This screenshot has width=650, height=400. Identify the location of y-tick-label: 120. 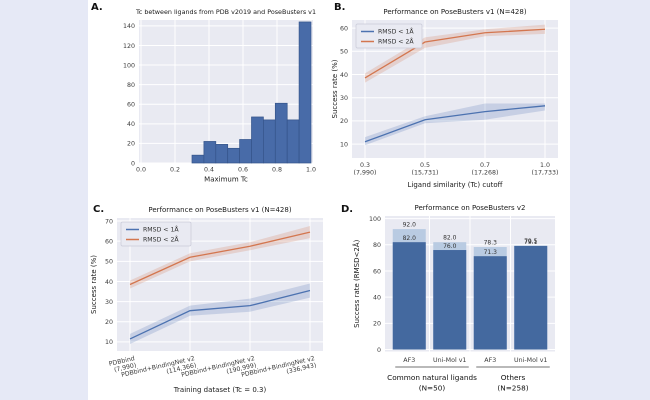
(129, 46).